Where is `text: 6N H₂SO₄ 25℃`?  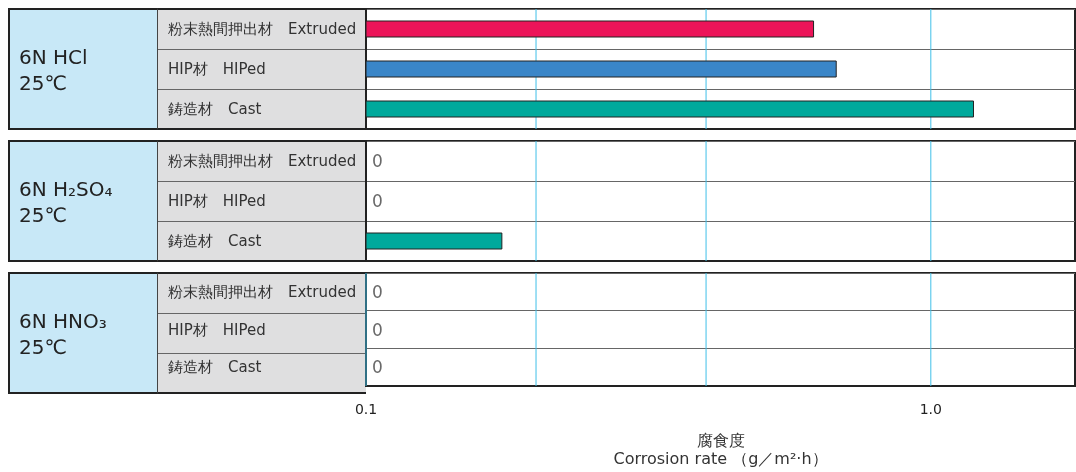 text: 6N H₂SO₄ 25℃ is located at coordinates (66, 202).